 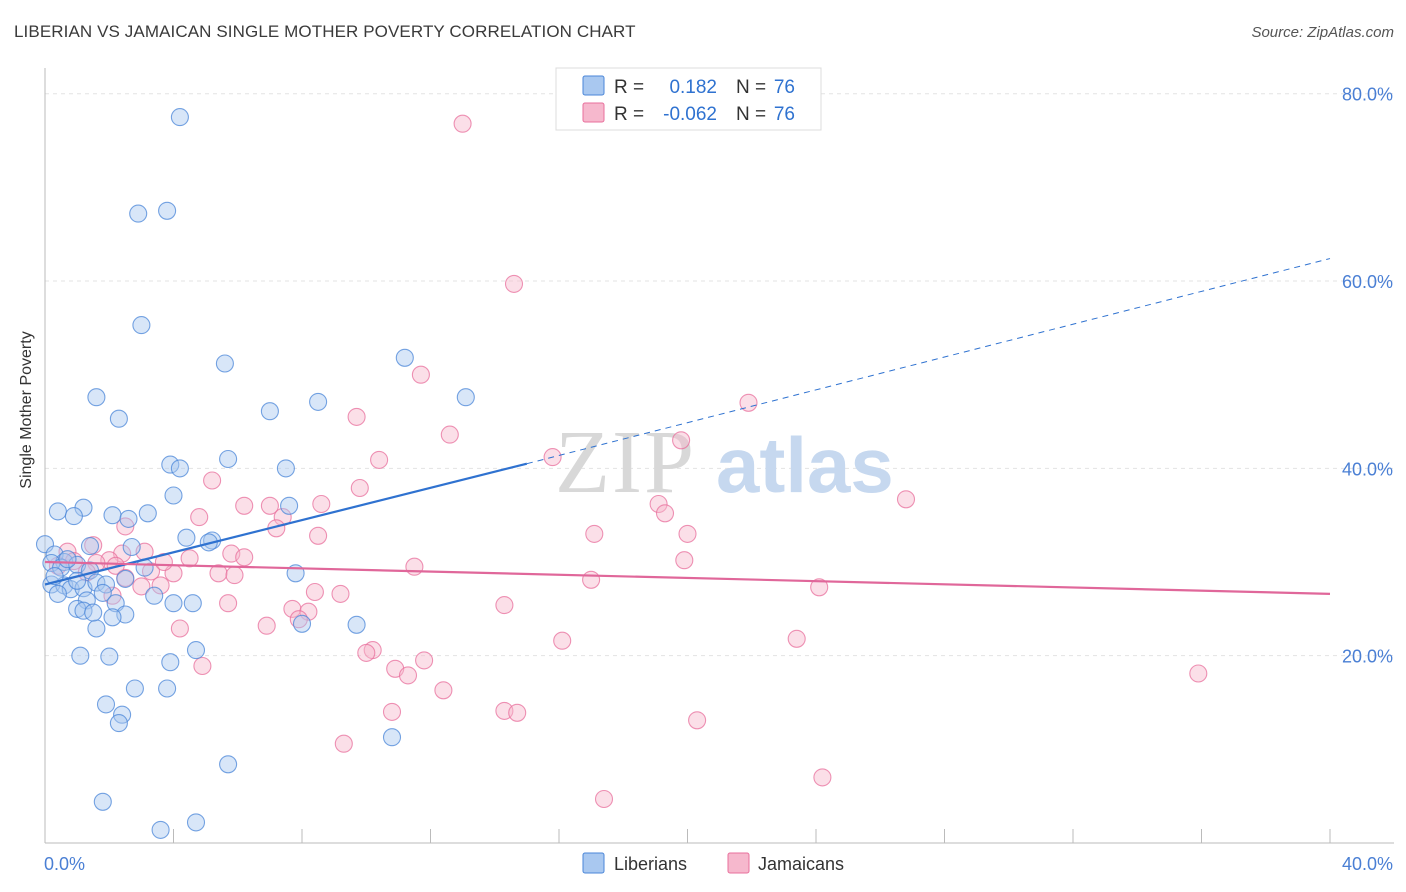 What do you see at coordinates (751, 114) in the screenshot?
I see `stats-n-label-2: N =` at bounding box center [751, 114].